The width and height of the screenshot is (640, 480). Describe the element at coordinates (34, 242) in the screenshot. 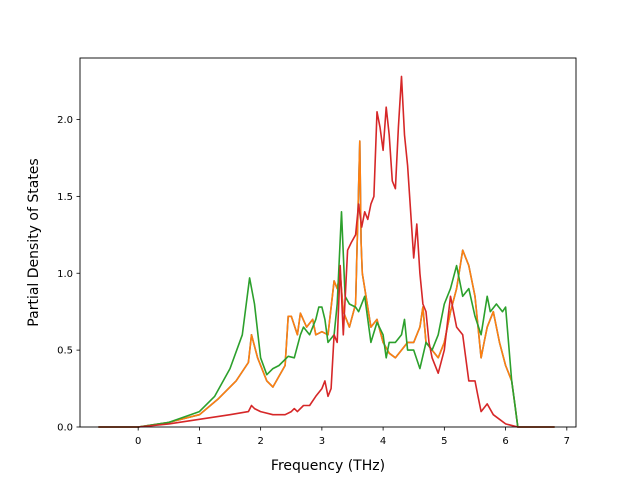

I see `y-axis-label: Partial Density of States` at that location.